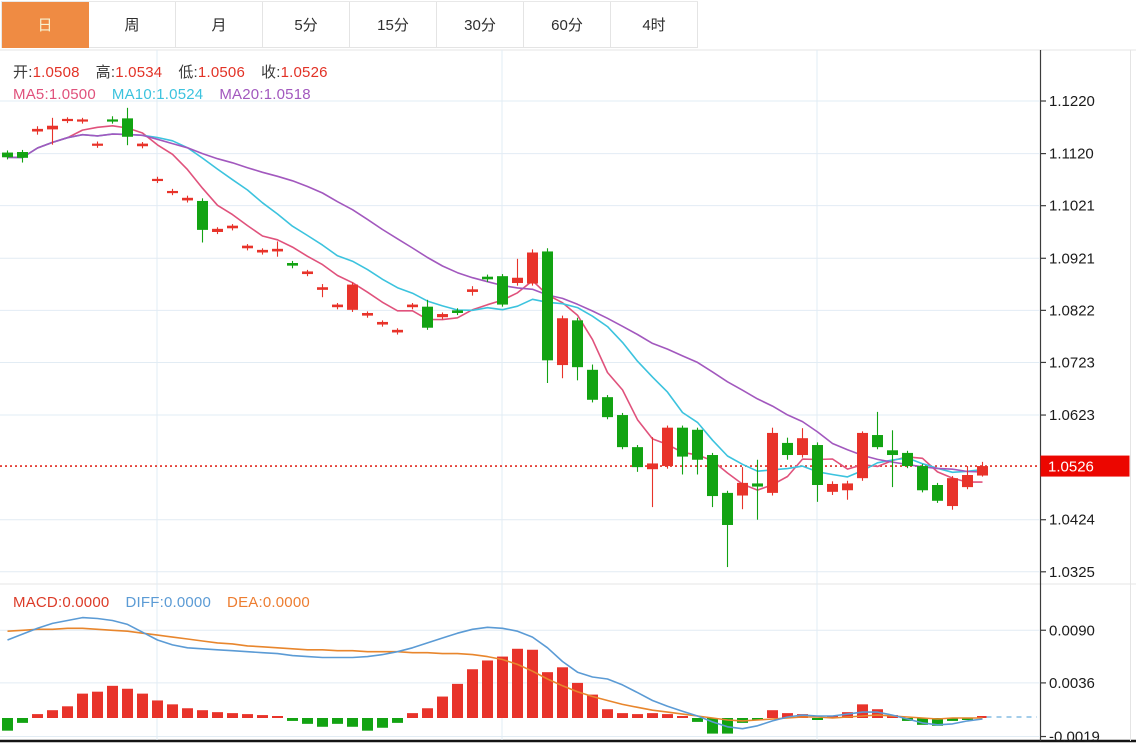 This screenshot has height=751, width=1136. What do you see at coordinates (105, 72) in the screenshot?
I see `ohlc-label: 高:` at bounding box center [105, 72].